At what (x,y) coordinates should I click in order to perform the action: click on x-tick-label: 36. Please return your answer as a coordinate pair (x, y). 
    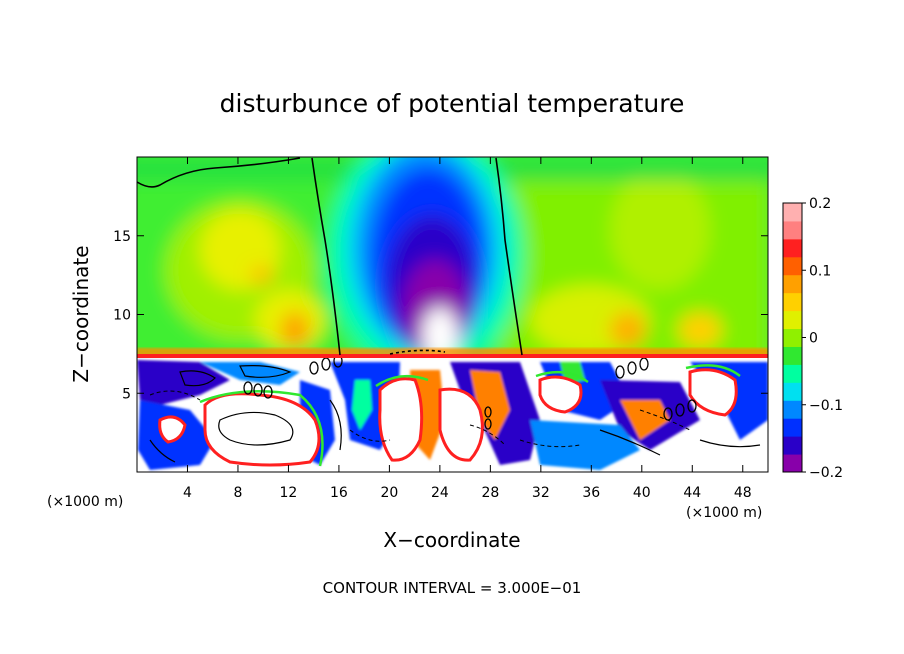
    Looking at the image, I should click on (591, 493).